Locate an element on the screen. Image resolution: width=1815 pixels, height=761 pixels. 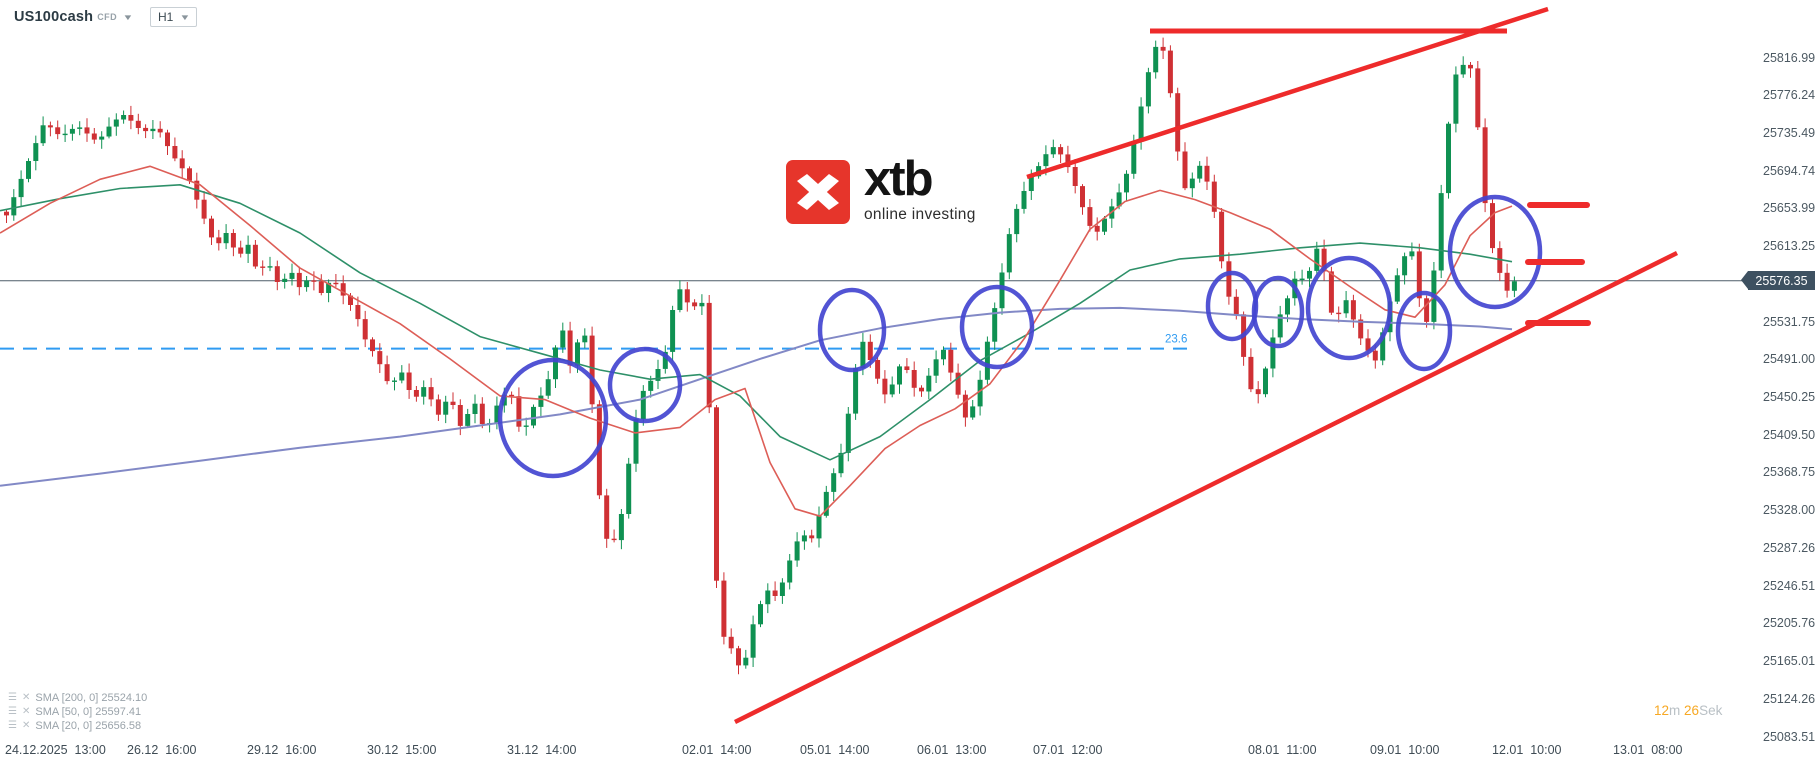
price-axis-label: 25205.76 is located at coordinates (1789, 623).